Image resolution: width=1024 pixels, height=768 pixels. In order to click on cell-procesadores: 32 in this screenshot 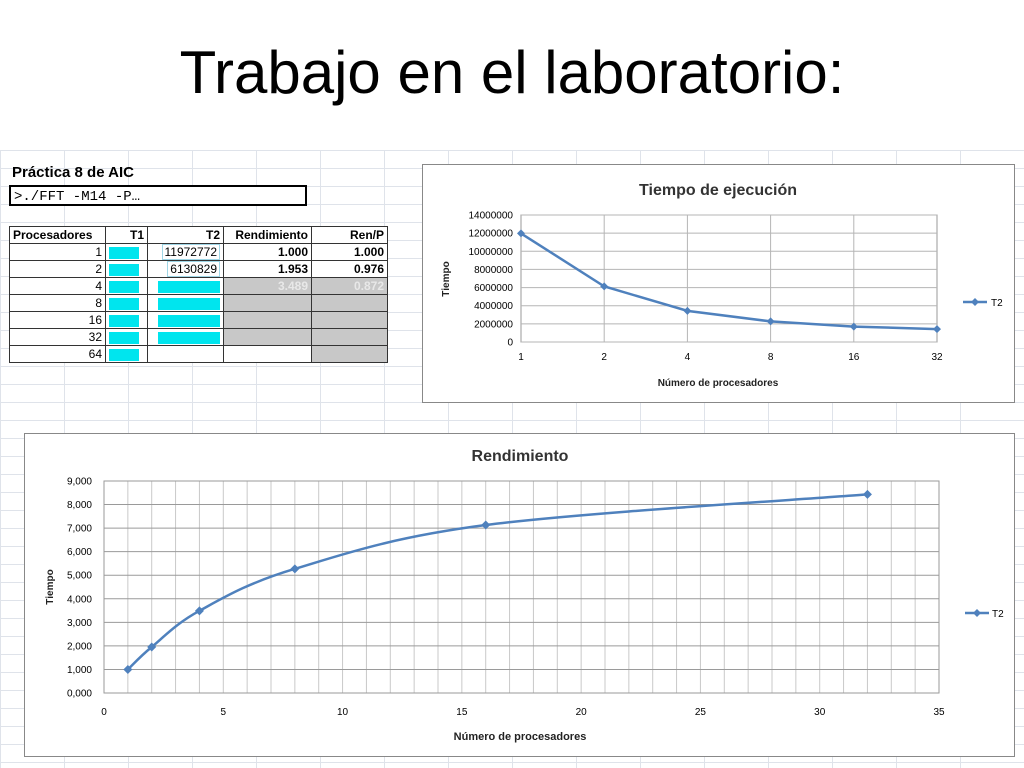, I will do `click(57, 337)`.